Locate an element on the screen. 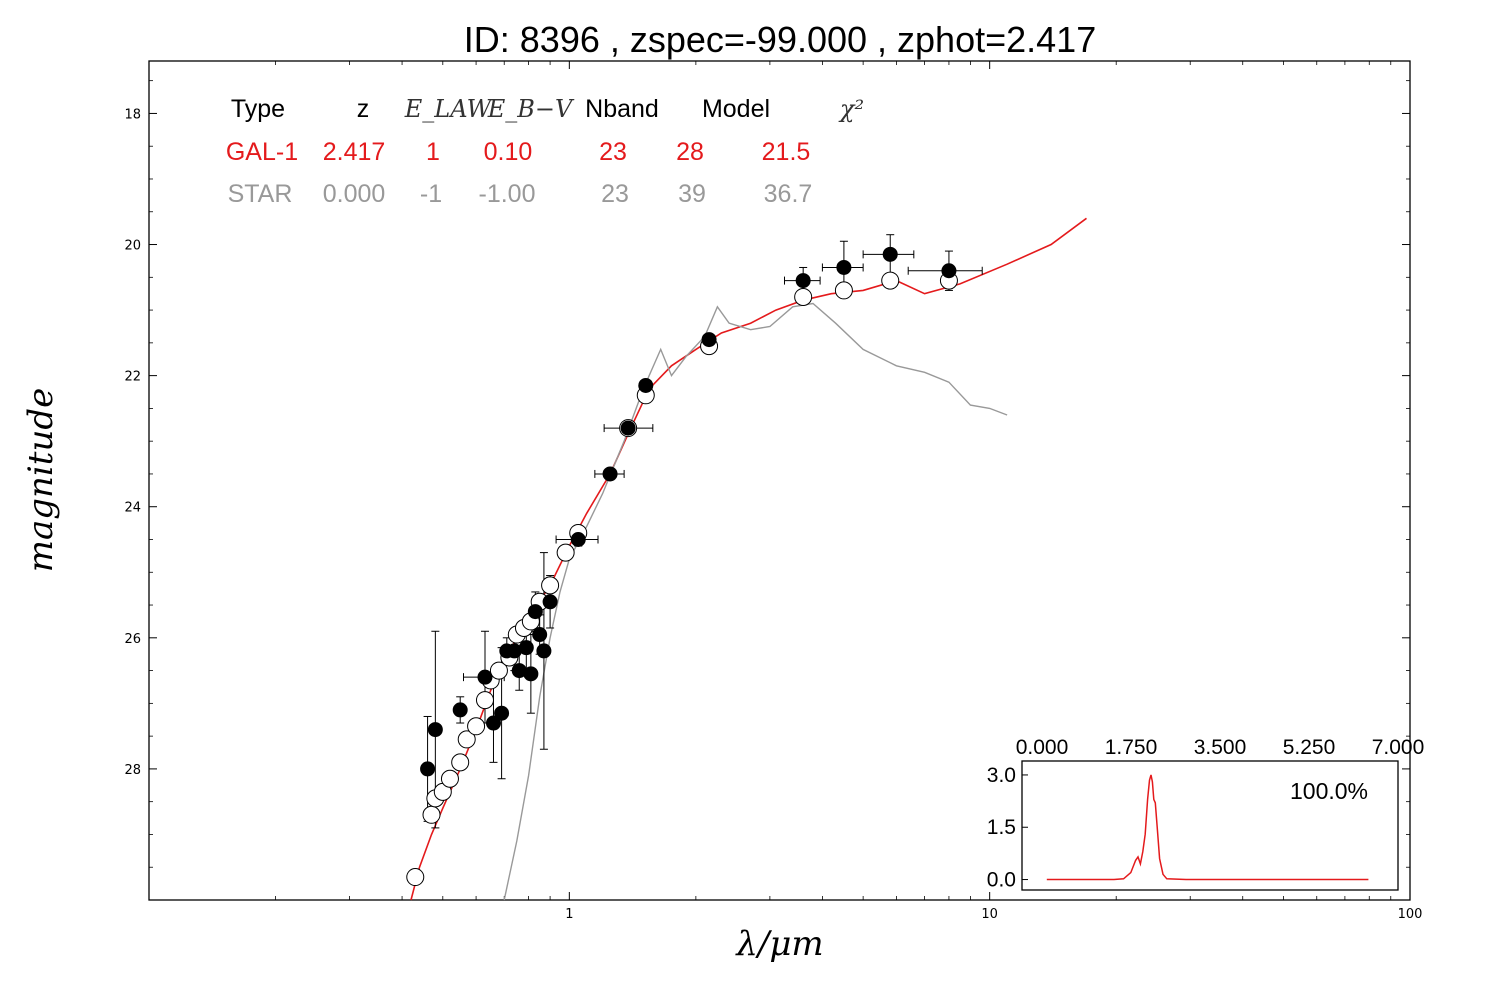 This screenshot has width=1500, height=1000. y-tick-label: 22 is located at coordinates (132, 377).